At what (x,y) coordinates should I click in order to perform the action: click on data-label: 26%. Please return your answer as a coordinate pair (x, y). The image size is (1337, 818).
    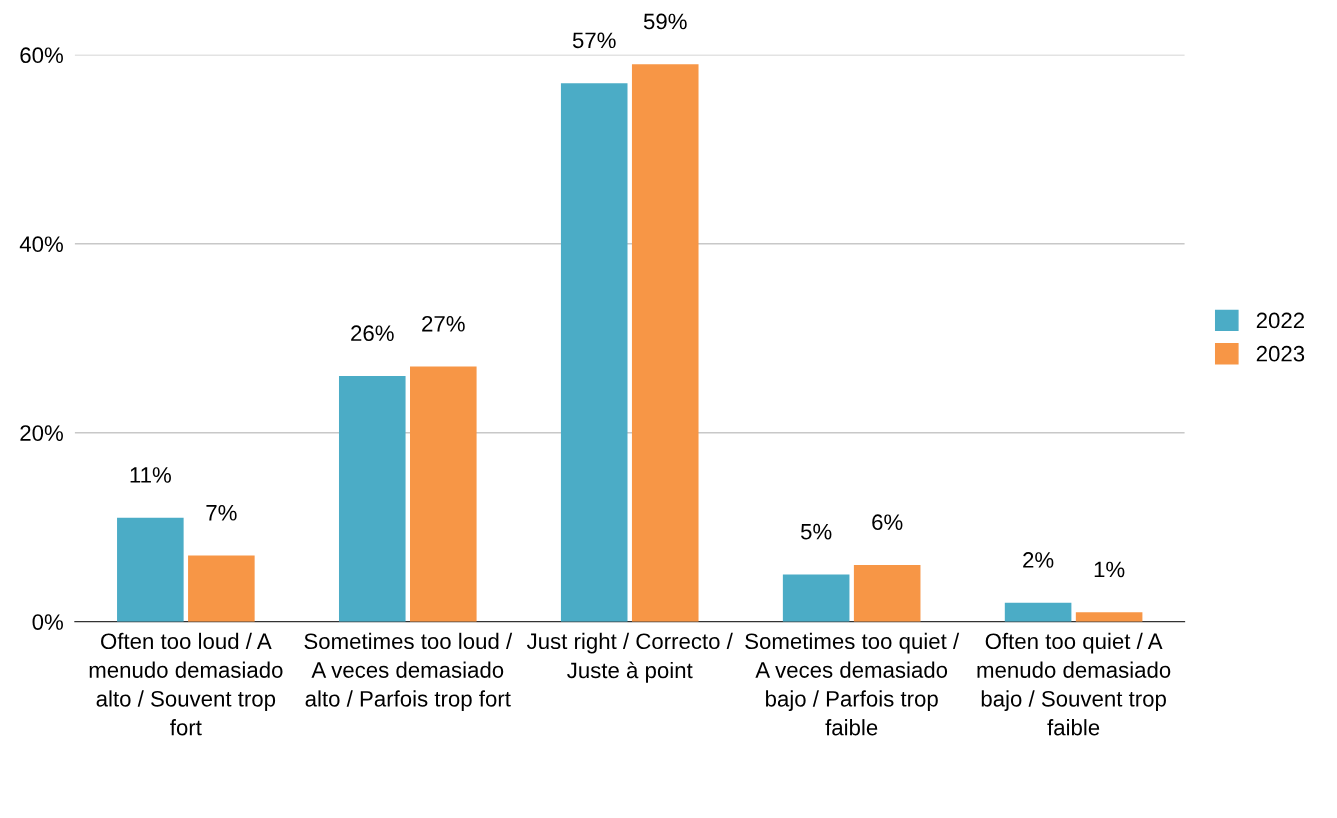
    Looking at the image, I should click on (372, 333).